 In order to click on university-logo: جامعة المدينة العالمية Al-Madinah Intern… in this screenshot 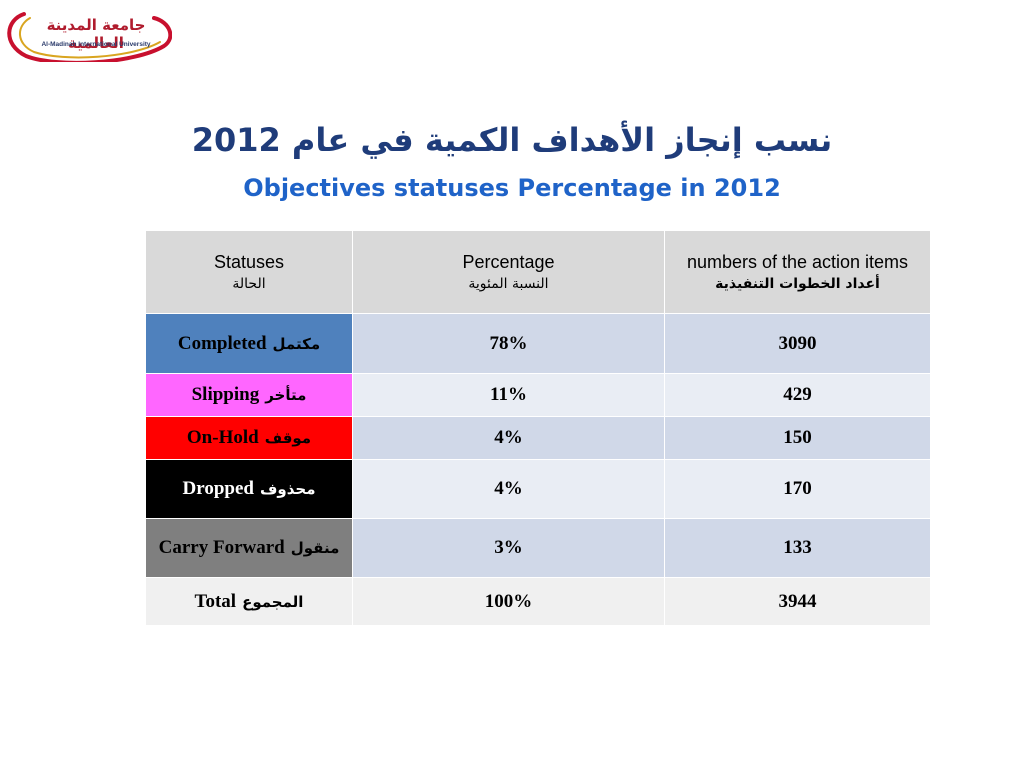, I will do `click(88, 34)`.